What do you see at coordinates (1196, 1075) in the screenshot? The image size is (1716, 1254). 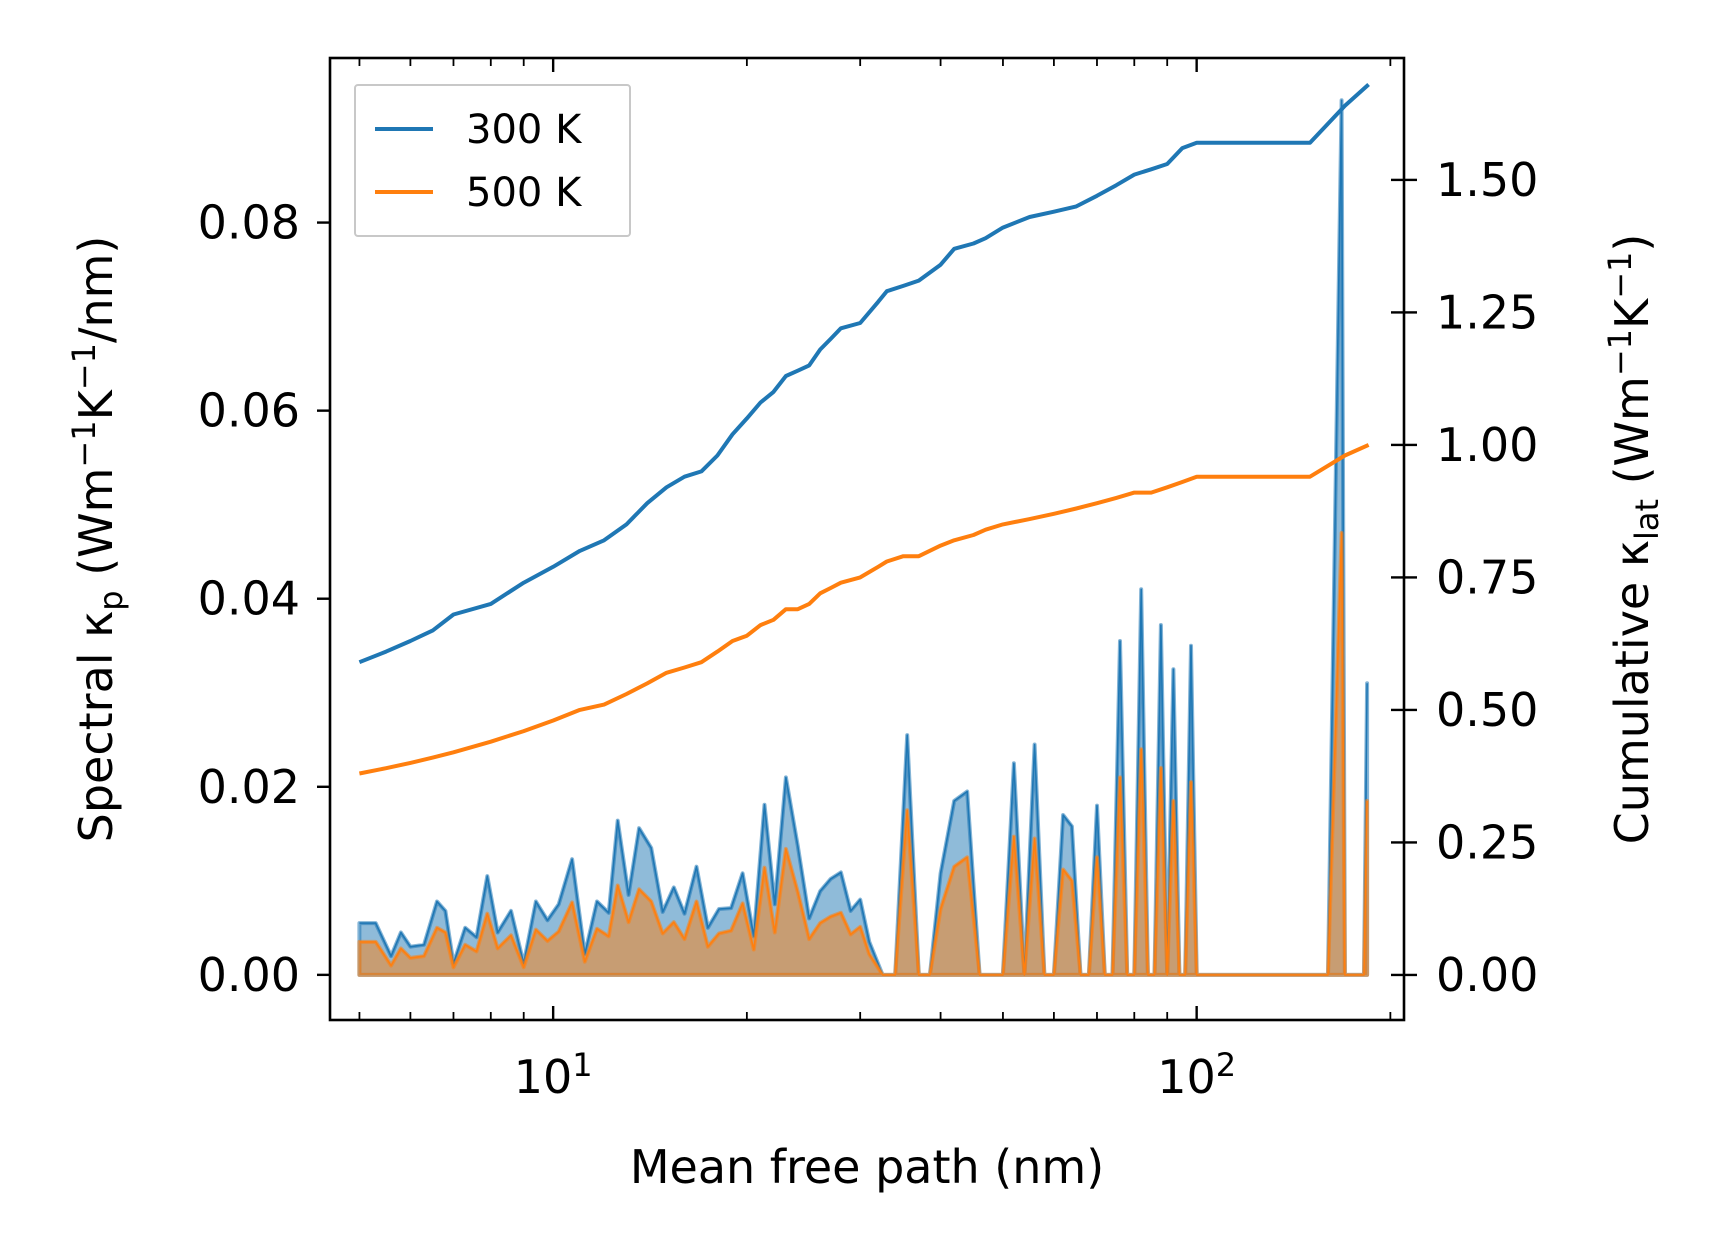 I see `x-tick-label: 10²` at bounding box center [1196, 1075].